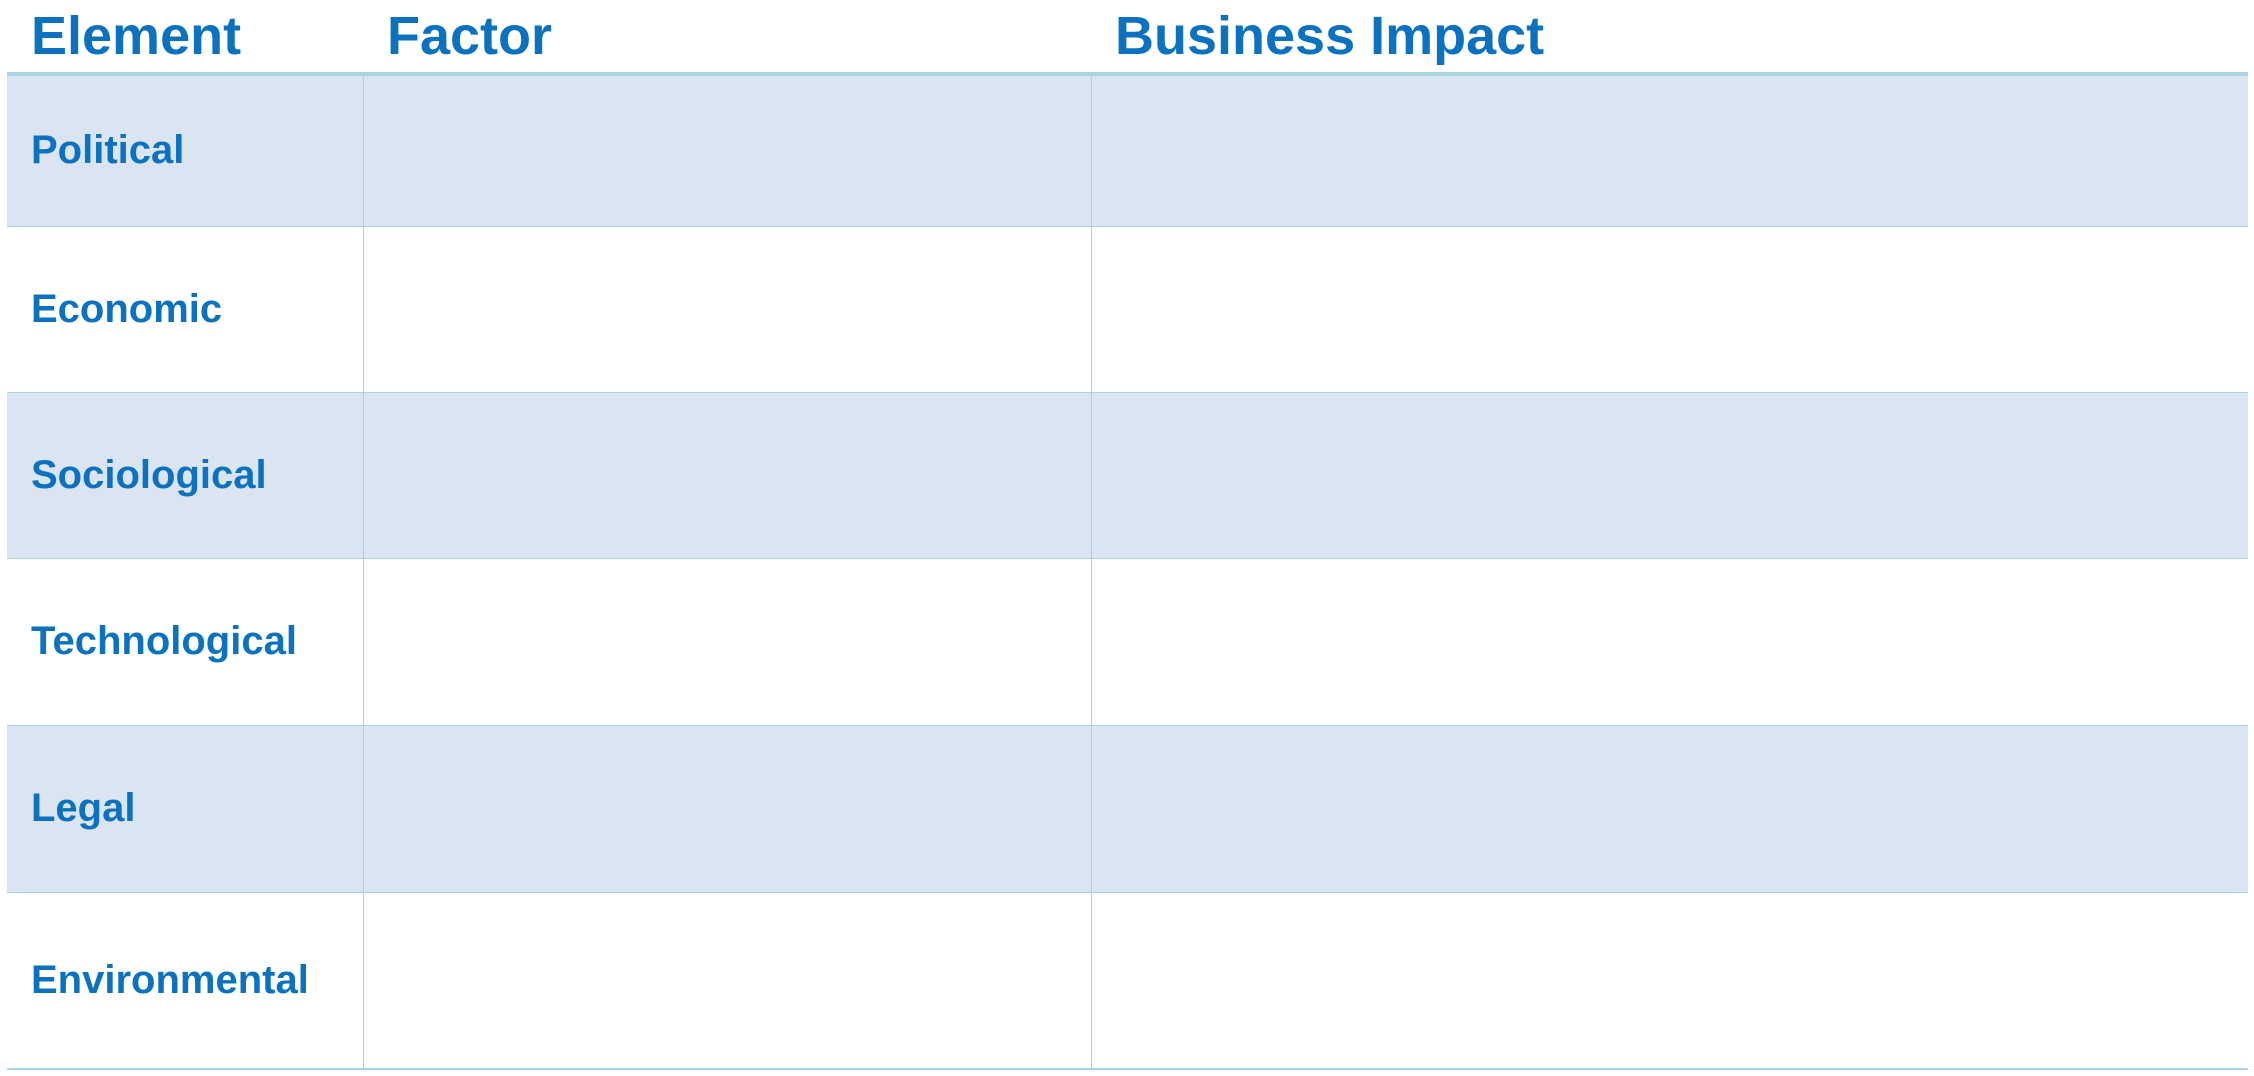 Image resolution: width=2254 pixels, height=1076 pixels. I want to click on row-label-economic: Economic, so click(127, 308).